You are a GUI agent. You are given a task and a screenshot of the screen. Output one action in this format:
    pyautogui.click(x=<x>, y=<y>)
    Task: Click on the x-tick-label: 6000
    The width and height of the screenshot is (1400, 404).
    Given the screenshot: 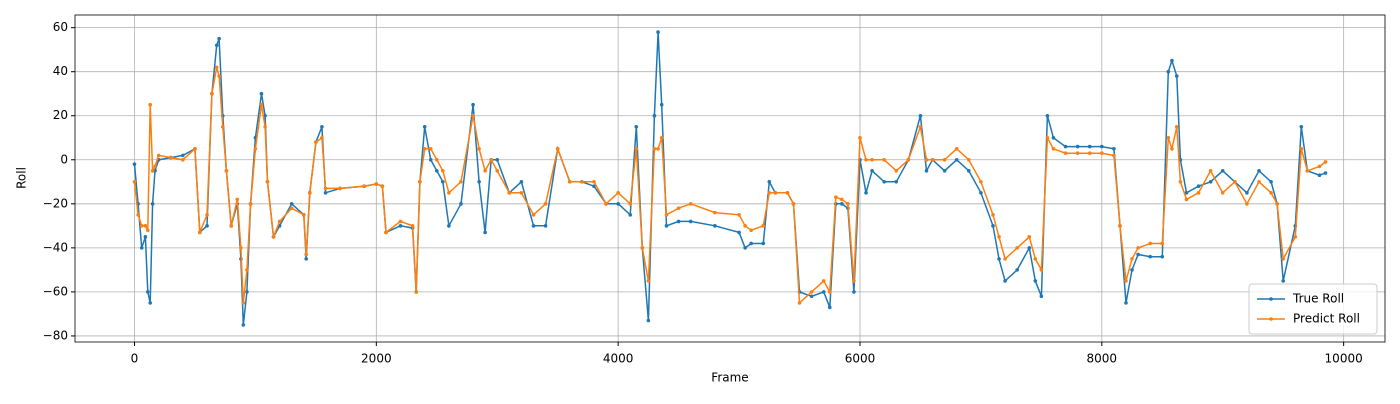 What is the action you would take?
    pyautogui.click(x=860, y=359)
    